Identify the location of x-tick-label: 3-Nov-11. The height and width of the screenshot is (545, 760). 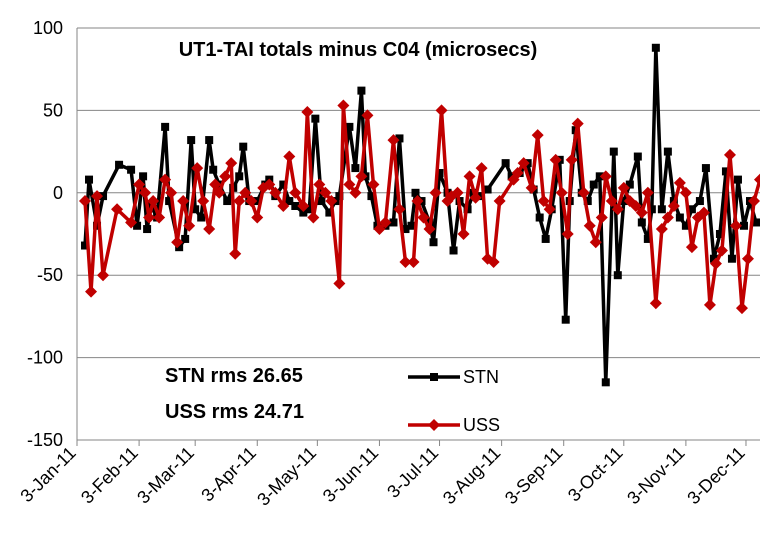
(656, 476).